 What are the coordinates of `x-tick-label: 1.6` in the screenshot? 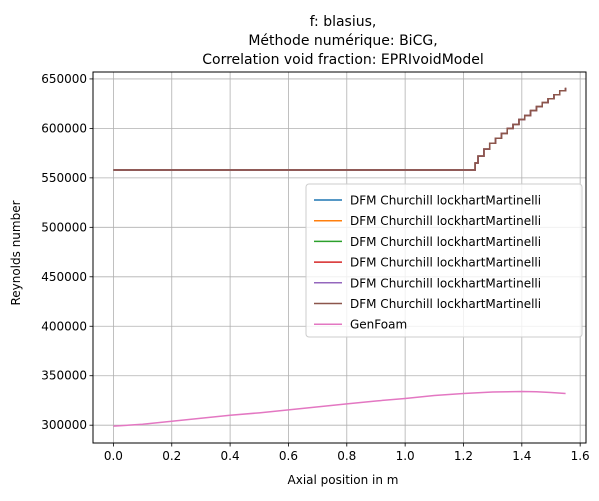 It's located at (580, 456).